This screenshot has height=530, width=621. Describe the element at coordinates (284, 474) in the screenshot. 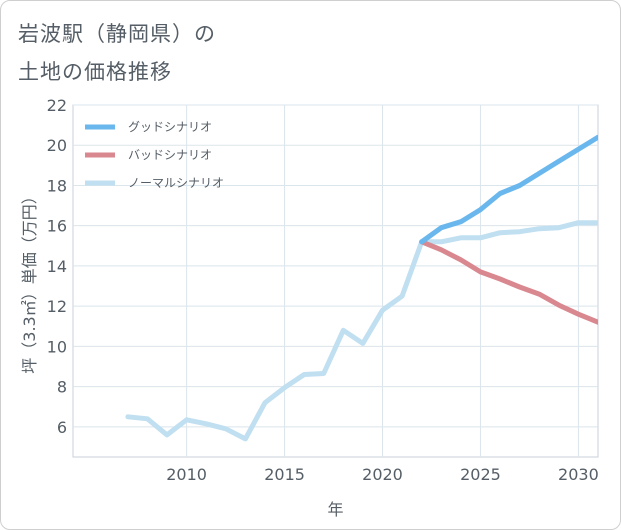

I see `x-tick-label: 2015` at that location.